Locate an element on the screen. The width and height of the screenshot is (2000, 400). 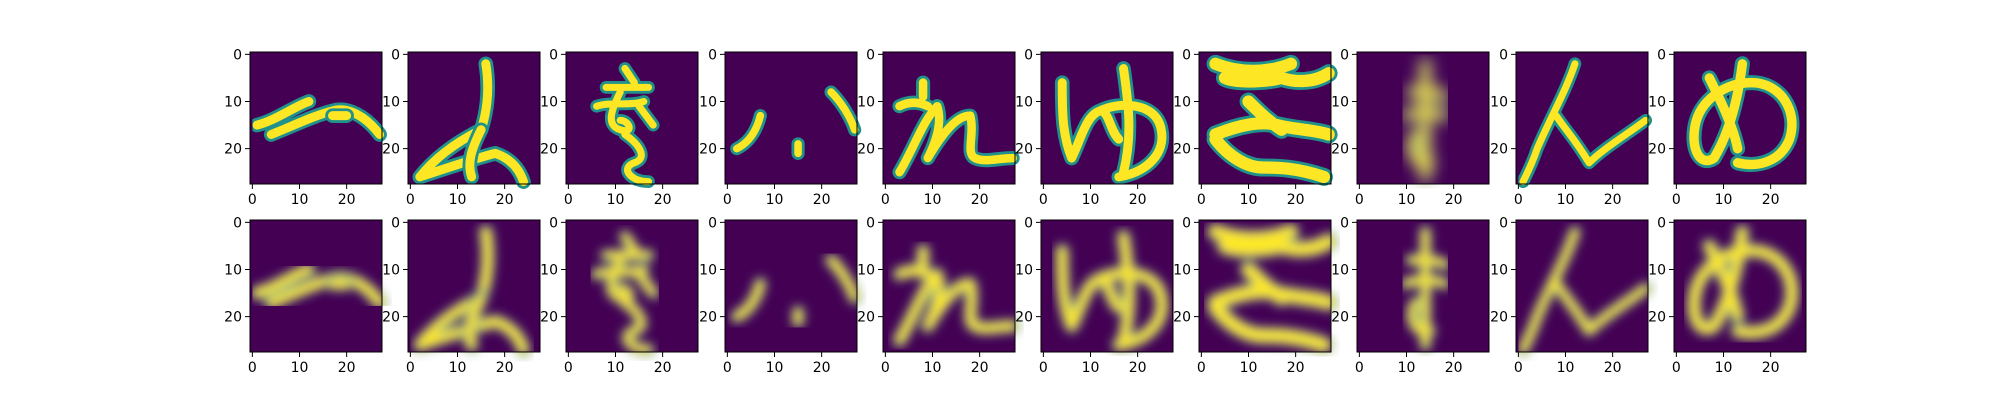
glyph-ハ is located at coordinates (796, 122).